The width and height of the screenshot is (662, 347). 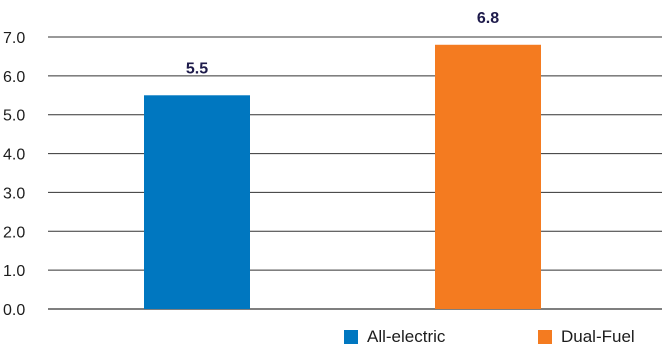 What do you see at coordinates (342, 44) in the screenshot?
I see `bar-value-labels: 5.5 6.8` at bounding box center [342, 44].